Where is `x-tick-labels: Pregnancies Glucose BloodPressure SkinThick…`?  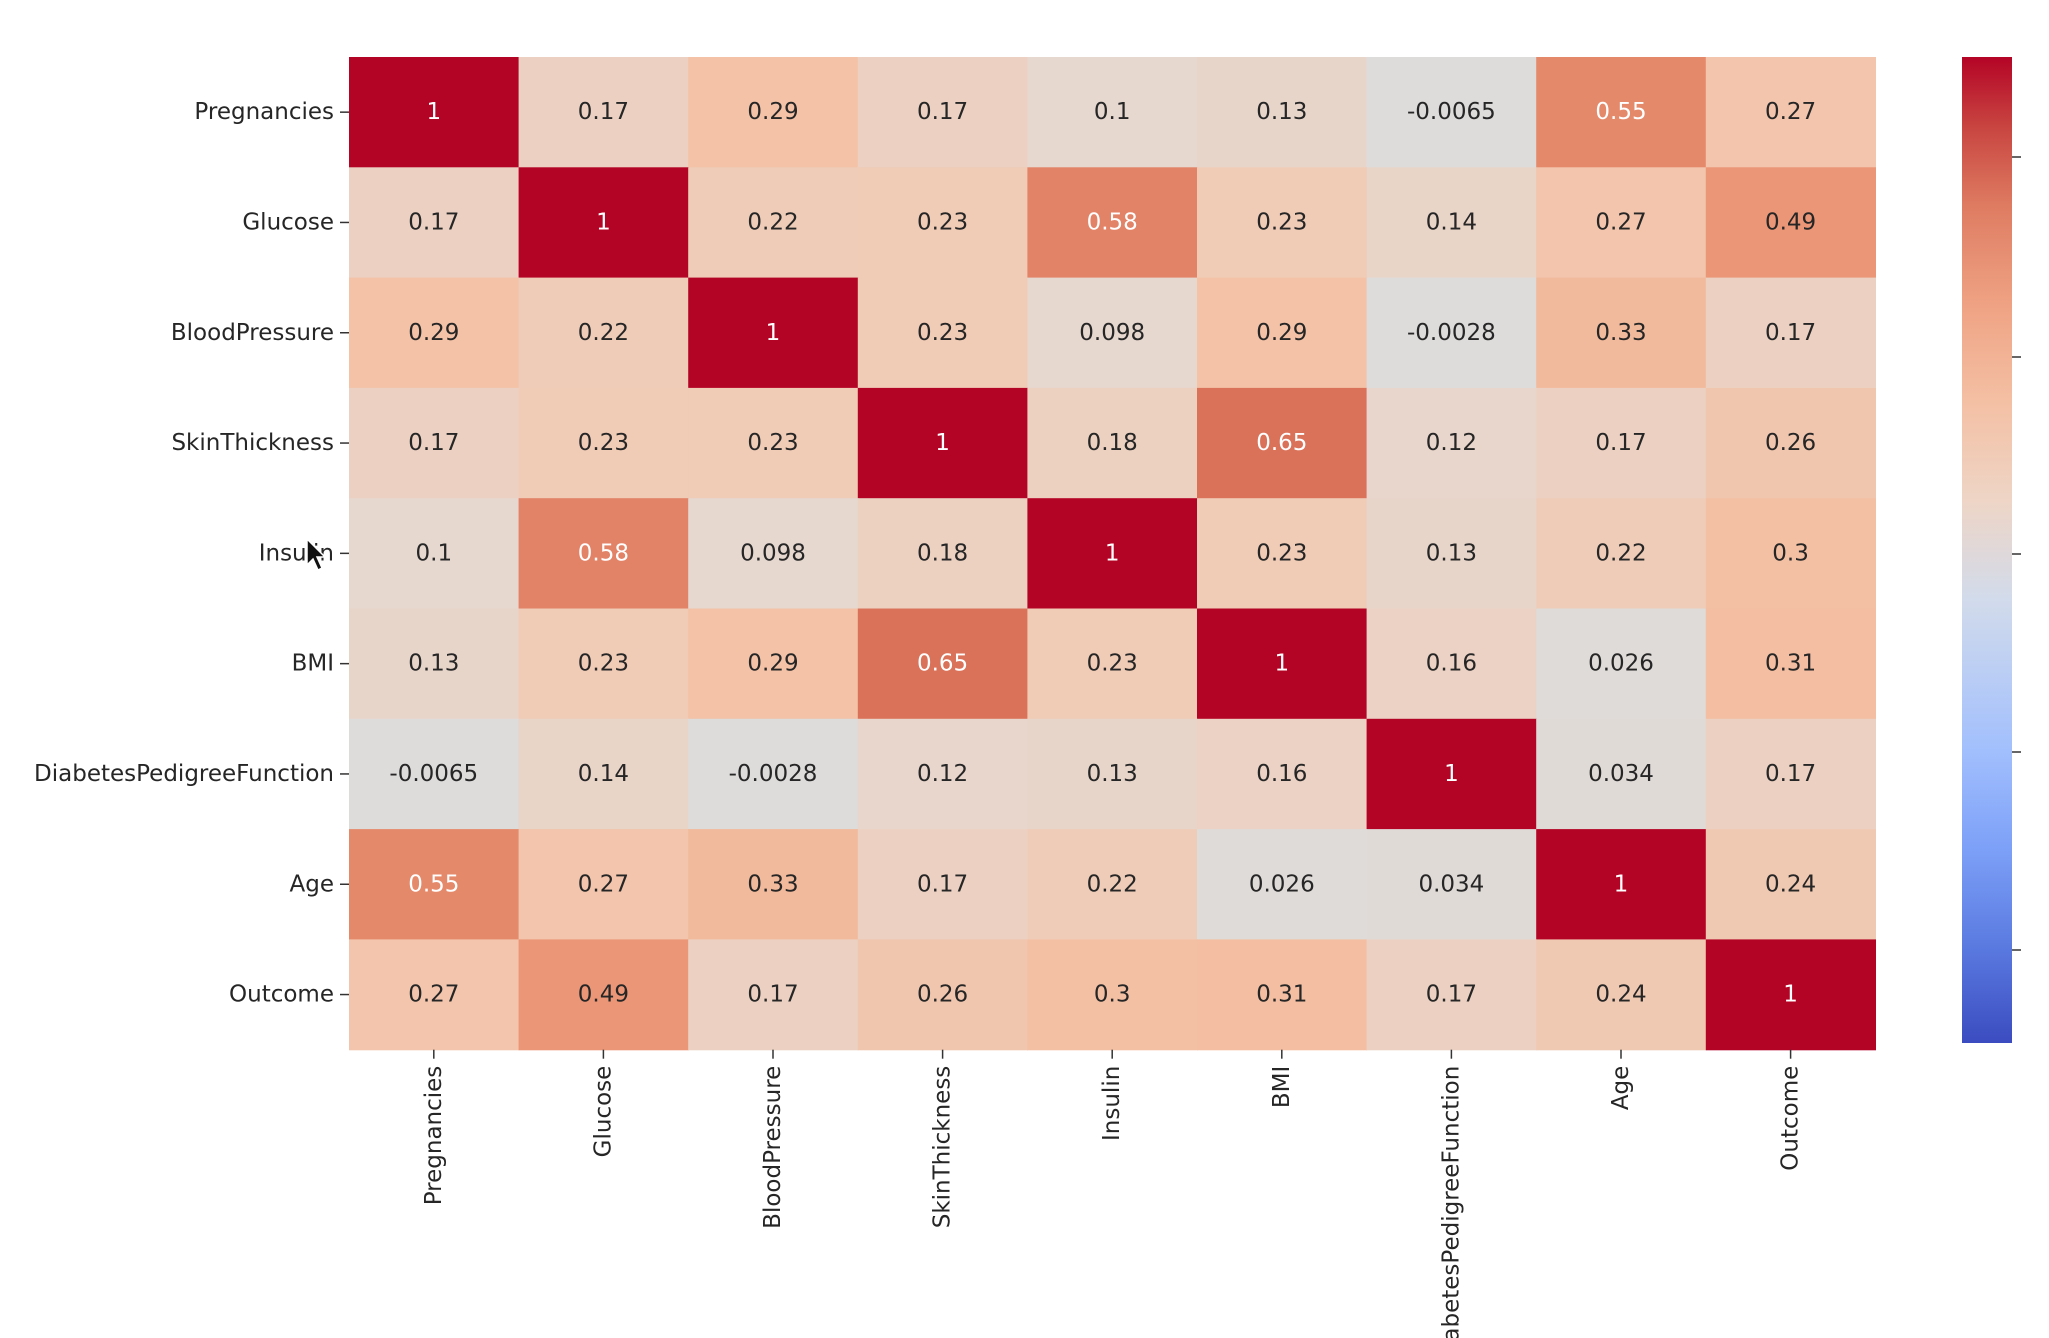 x-tick-labels: Pregnancies Glucose BloodPressure SkinThick… is located at coordinates (1112, 1193).